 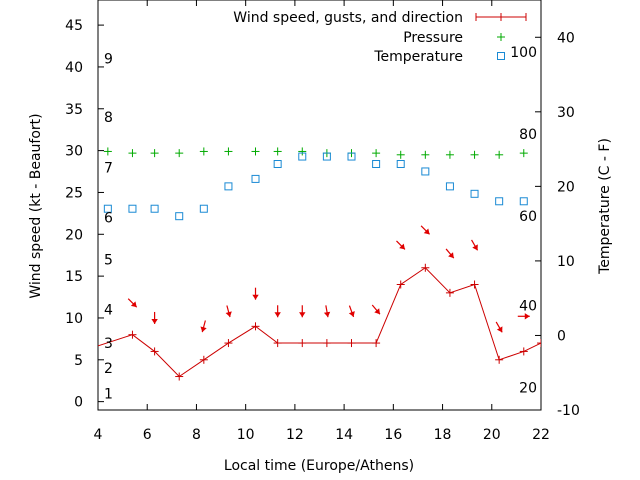 What do you see at coordinates (528, 307) in the screenshot?
I see `fahrenheit-label: 40` at bounding box center [528, 307].